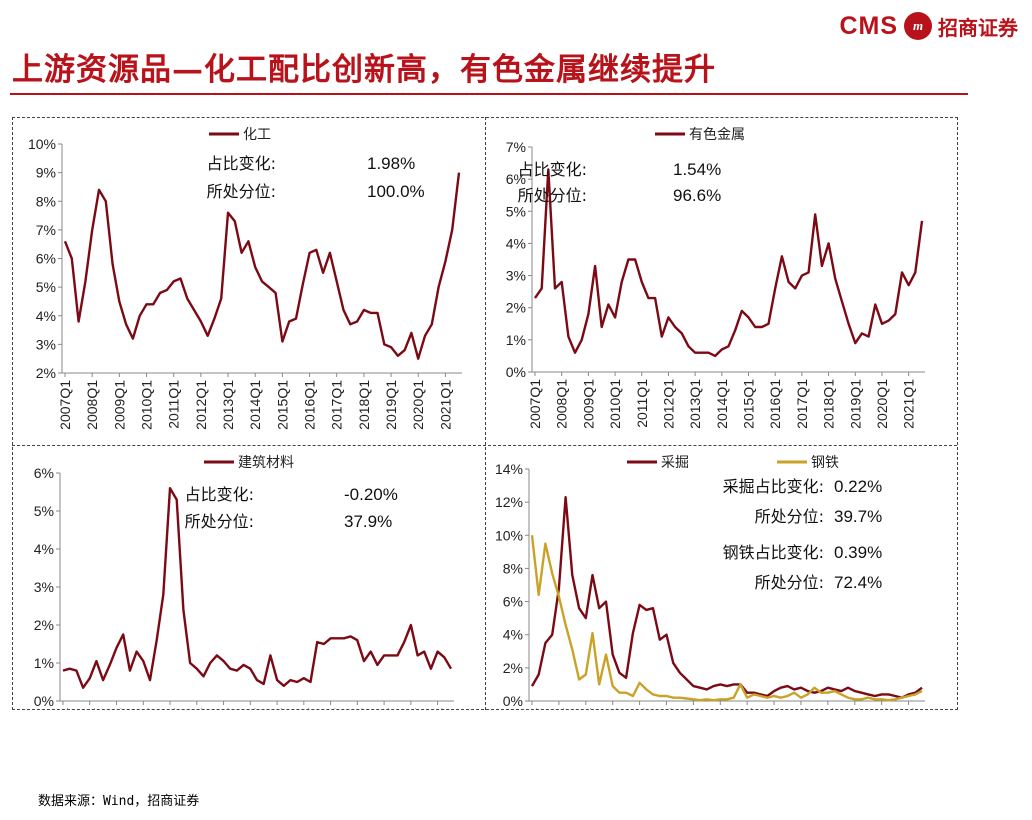 This screenshot has height=820, width=1032. Describe the element at coordinates (516, 179) in the screenshot. I see `y-tick-label: 6%` at that location.